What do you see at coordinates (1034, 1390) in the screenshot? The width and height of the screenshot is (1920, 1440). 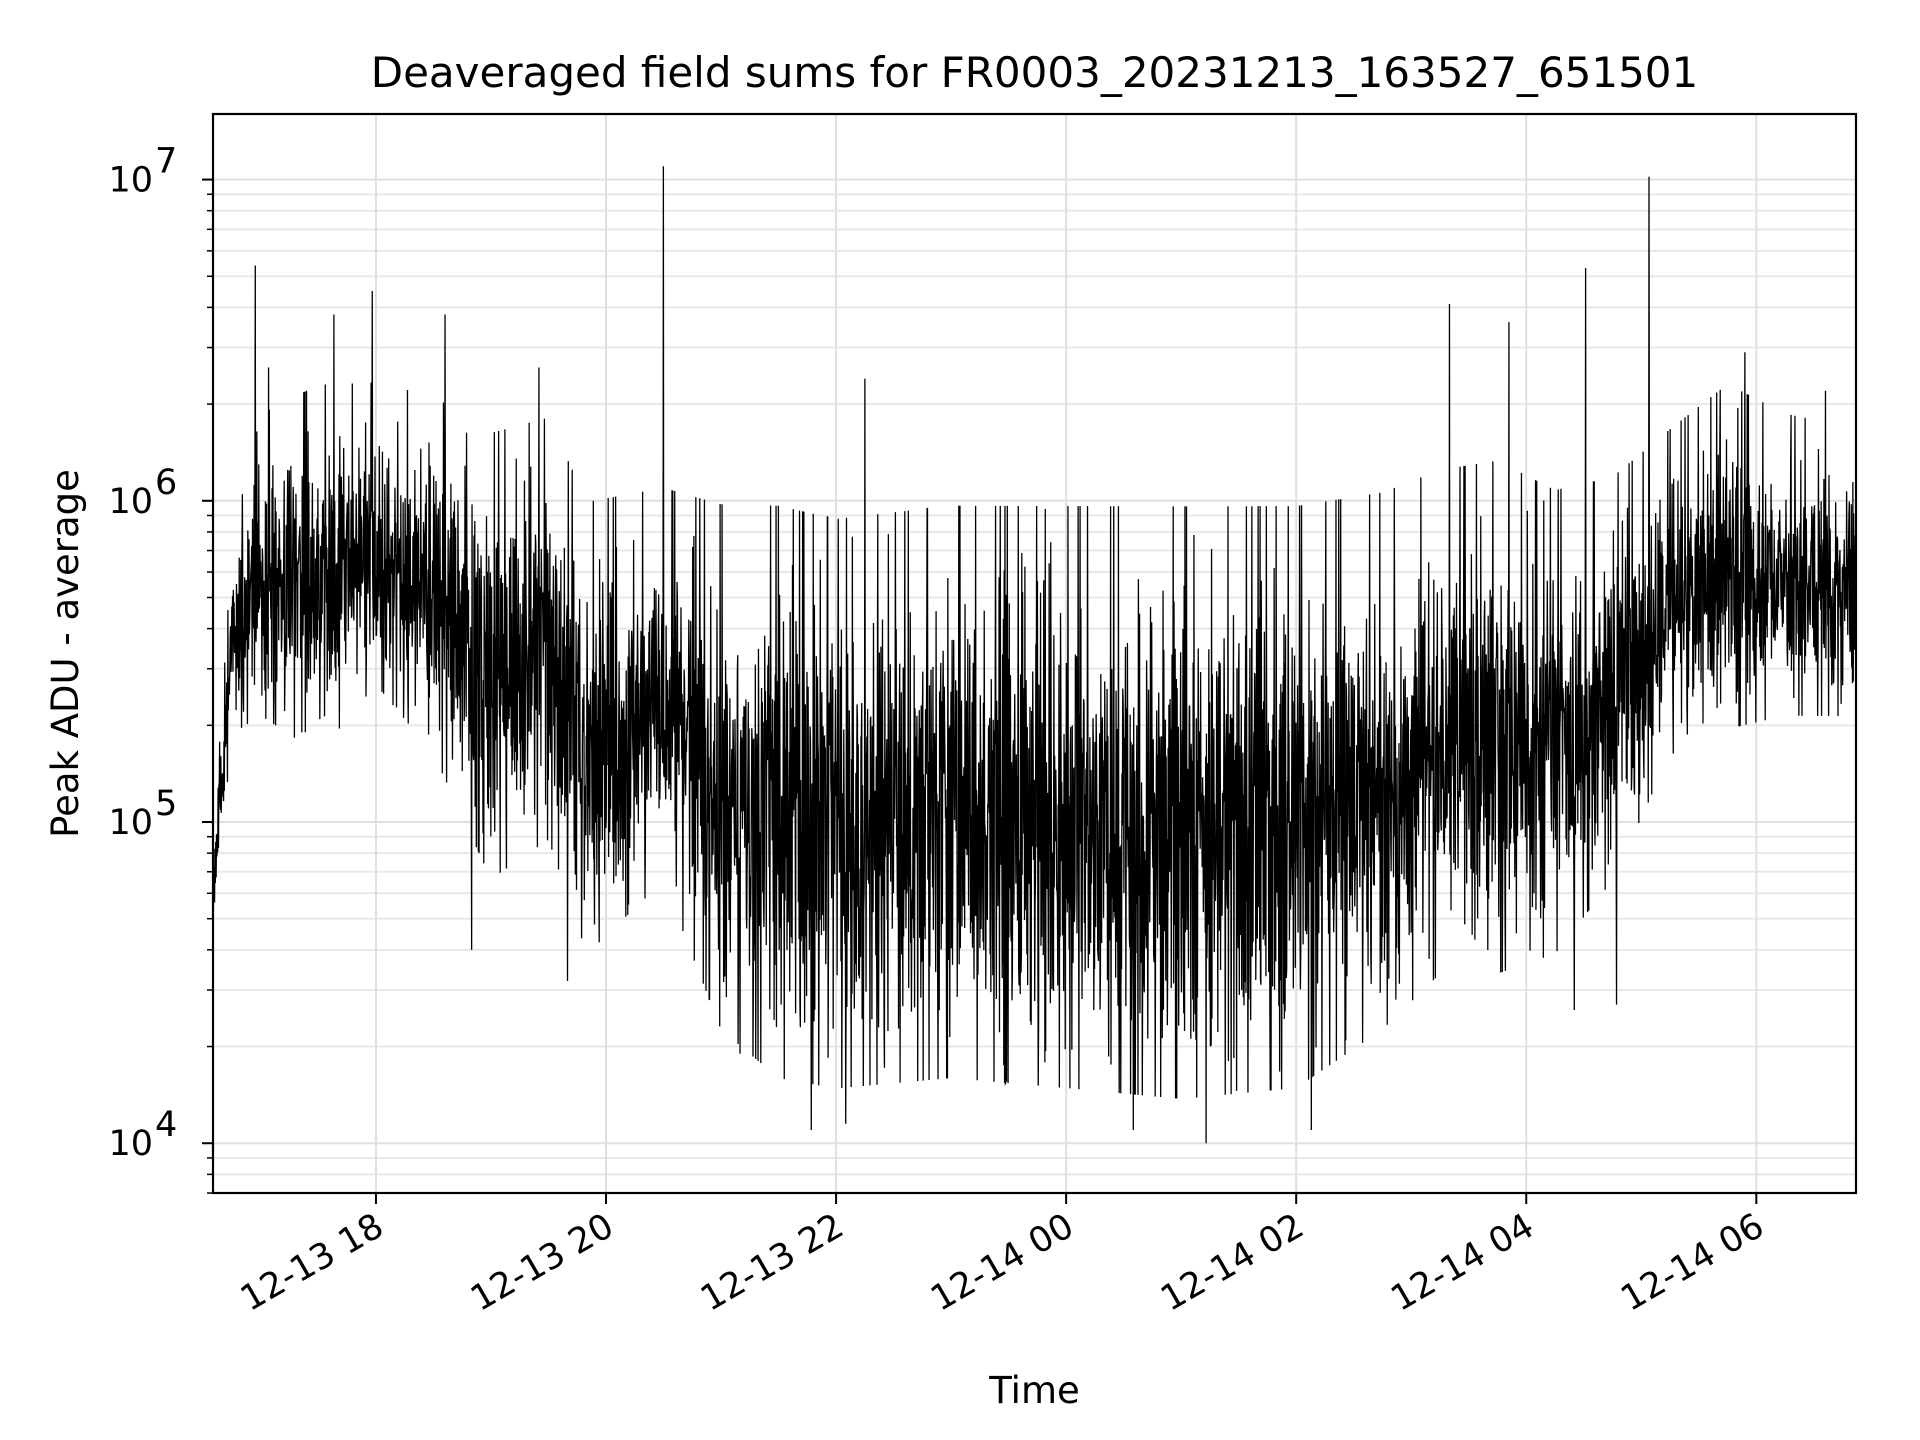 I see `x-axis-label: Time` at bounding box center [1034, 1390].